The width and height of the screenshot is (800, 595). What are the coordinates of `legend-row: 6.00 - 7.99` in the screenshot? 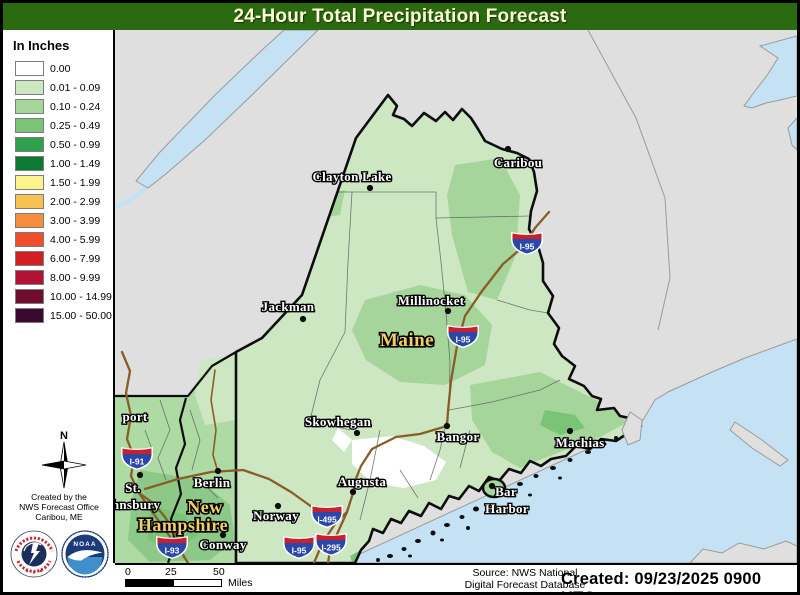 It's located at (65, 258).